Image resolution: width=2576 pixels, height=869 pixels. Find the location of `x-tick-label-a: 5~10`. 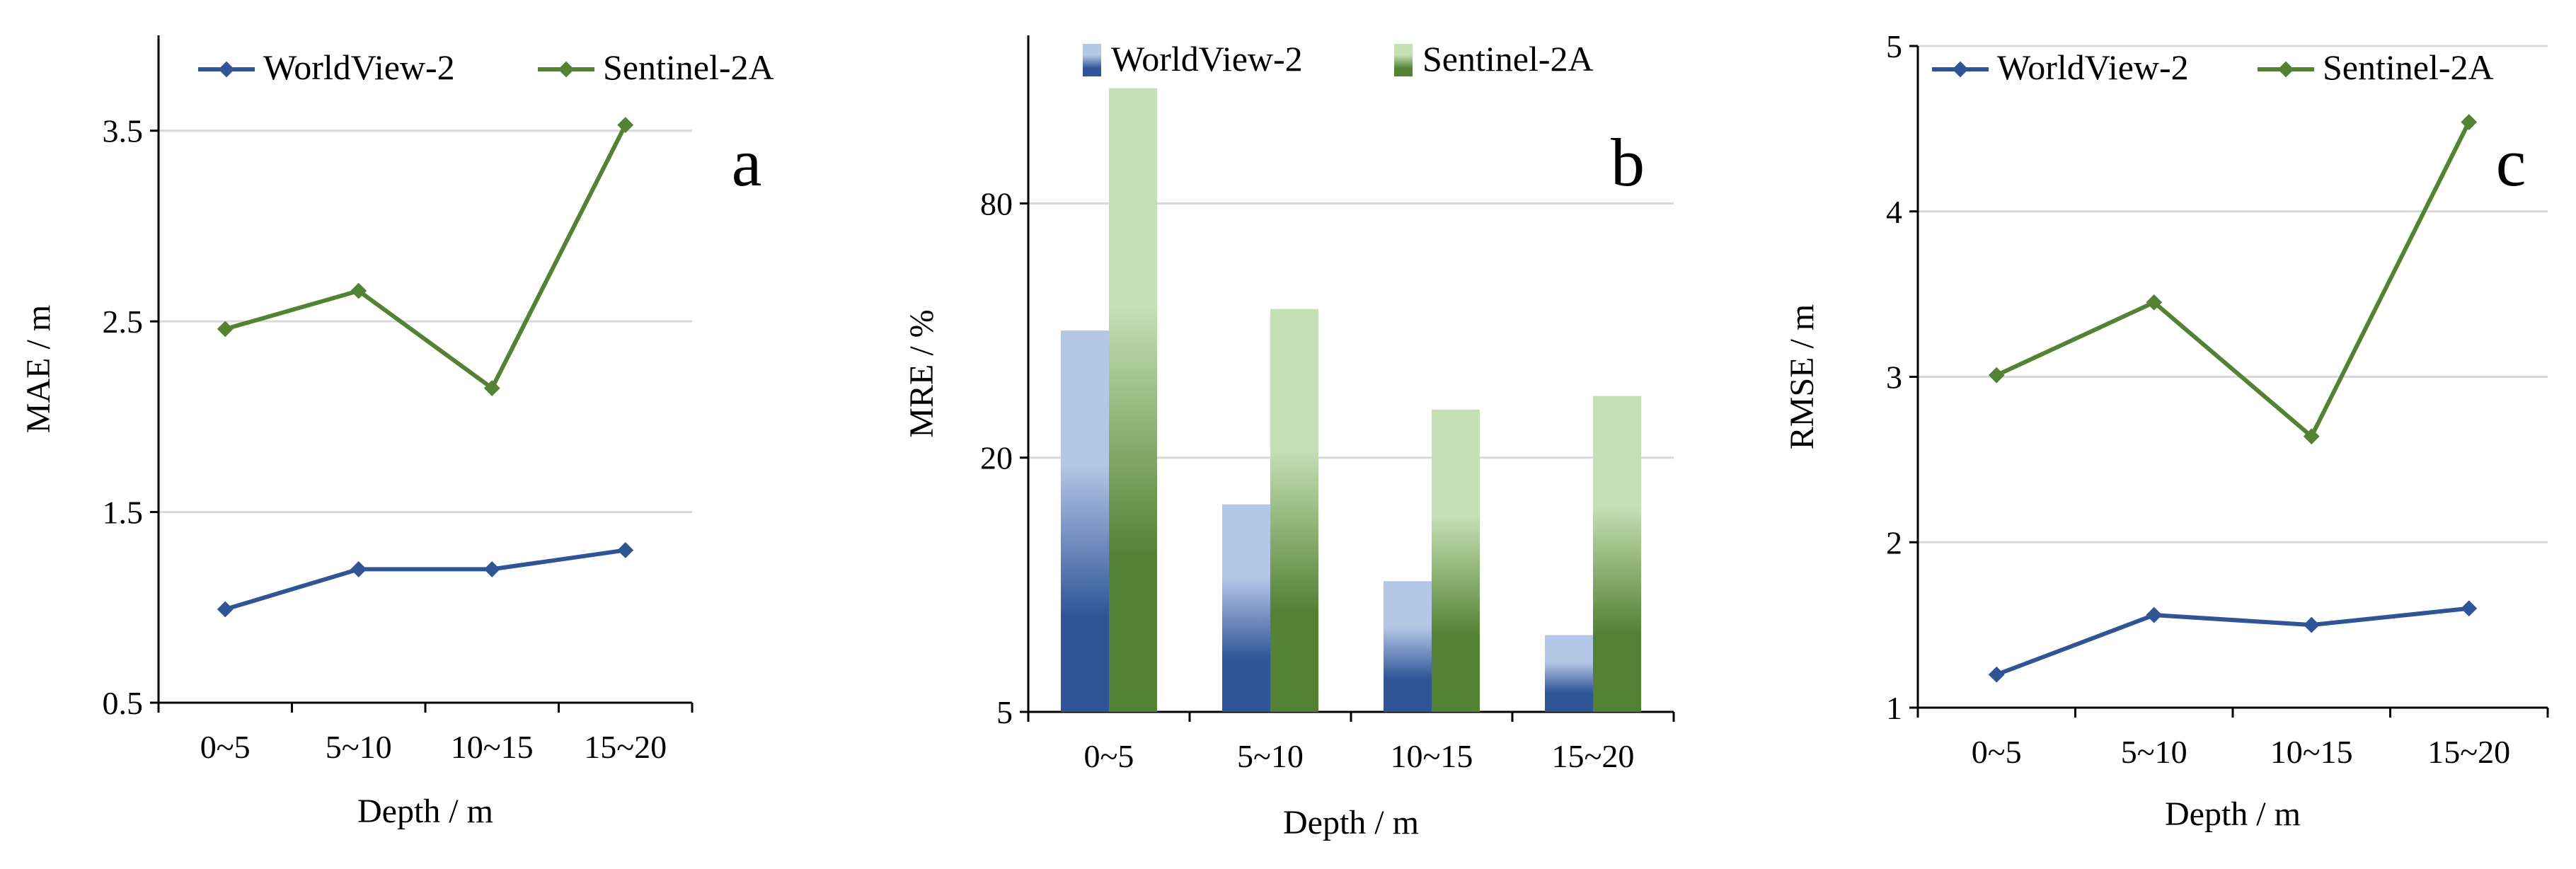

x-tick-label-a: 5~10 is located at coordinates (359, 747).